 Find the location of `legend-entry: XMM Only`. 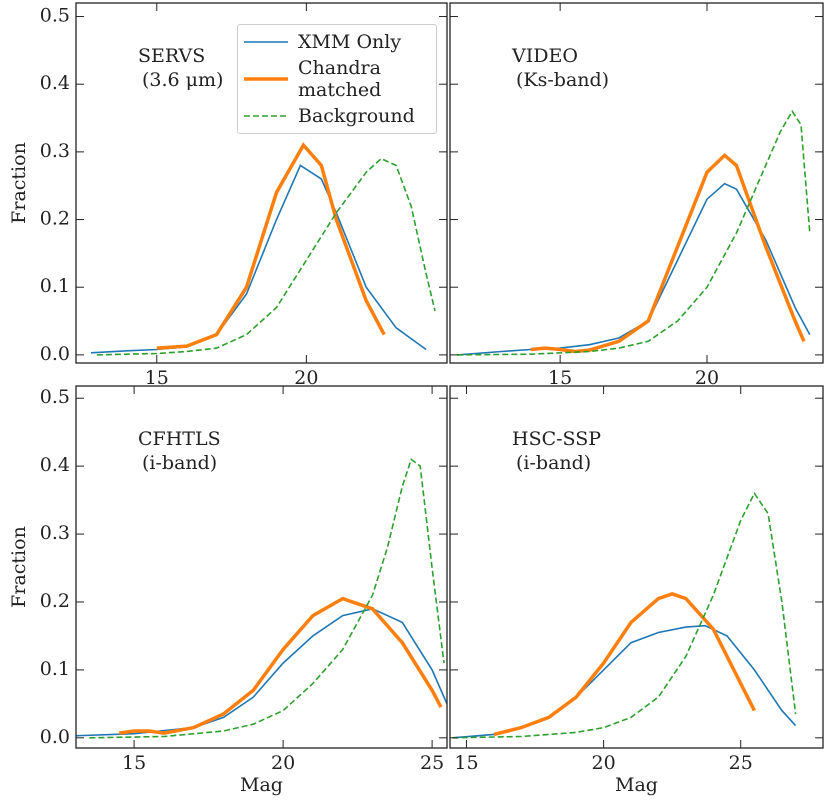

legend-entry: XMM Only is located at coordinates (337, 42).